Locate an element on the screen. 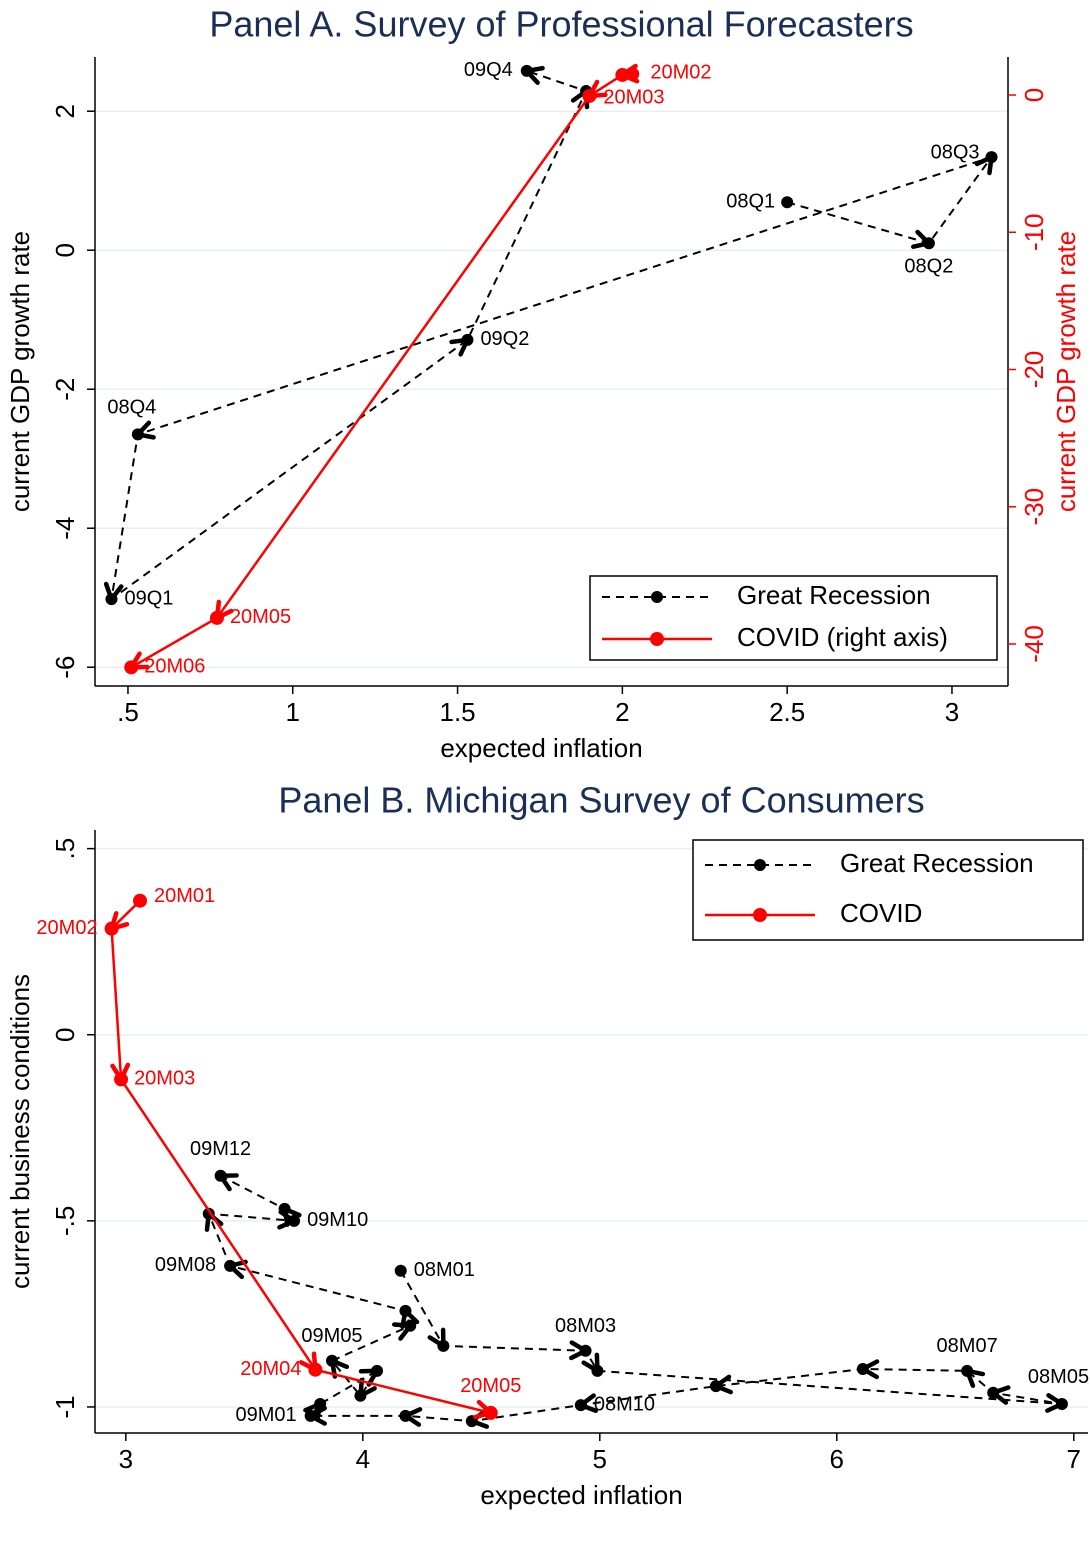 The image size is (1090, 1541). point-label: 09M01 is located at coordinates (266, 1415).